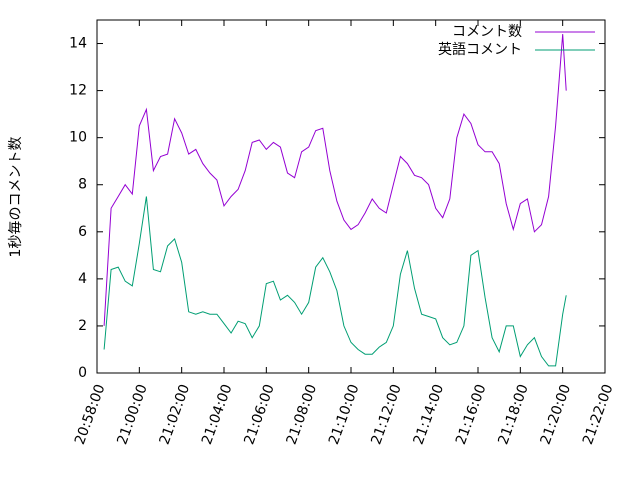 Image resolution: width=640 pixels, height=480 pixels. What do you see at coordinates (78, 44) in the screenshot?
I see `y-tick-label: 14` at bounding box center [78, 44].